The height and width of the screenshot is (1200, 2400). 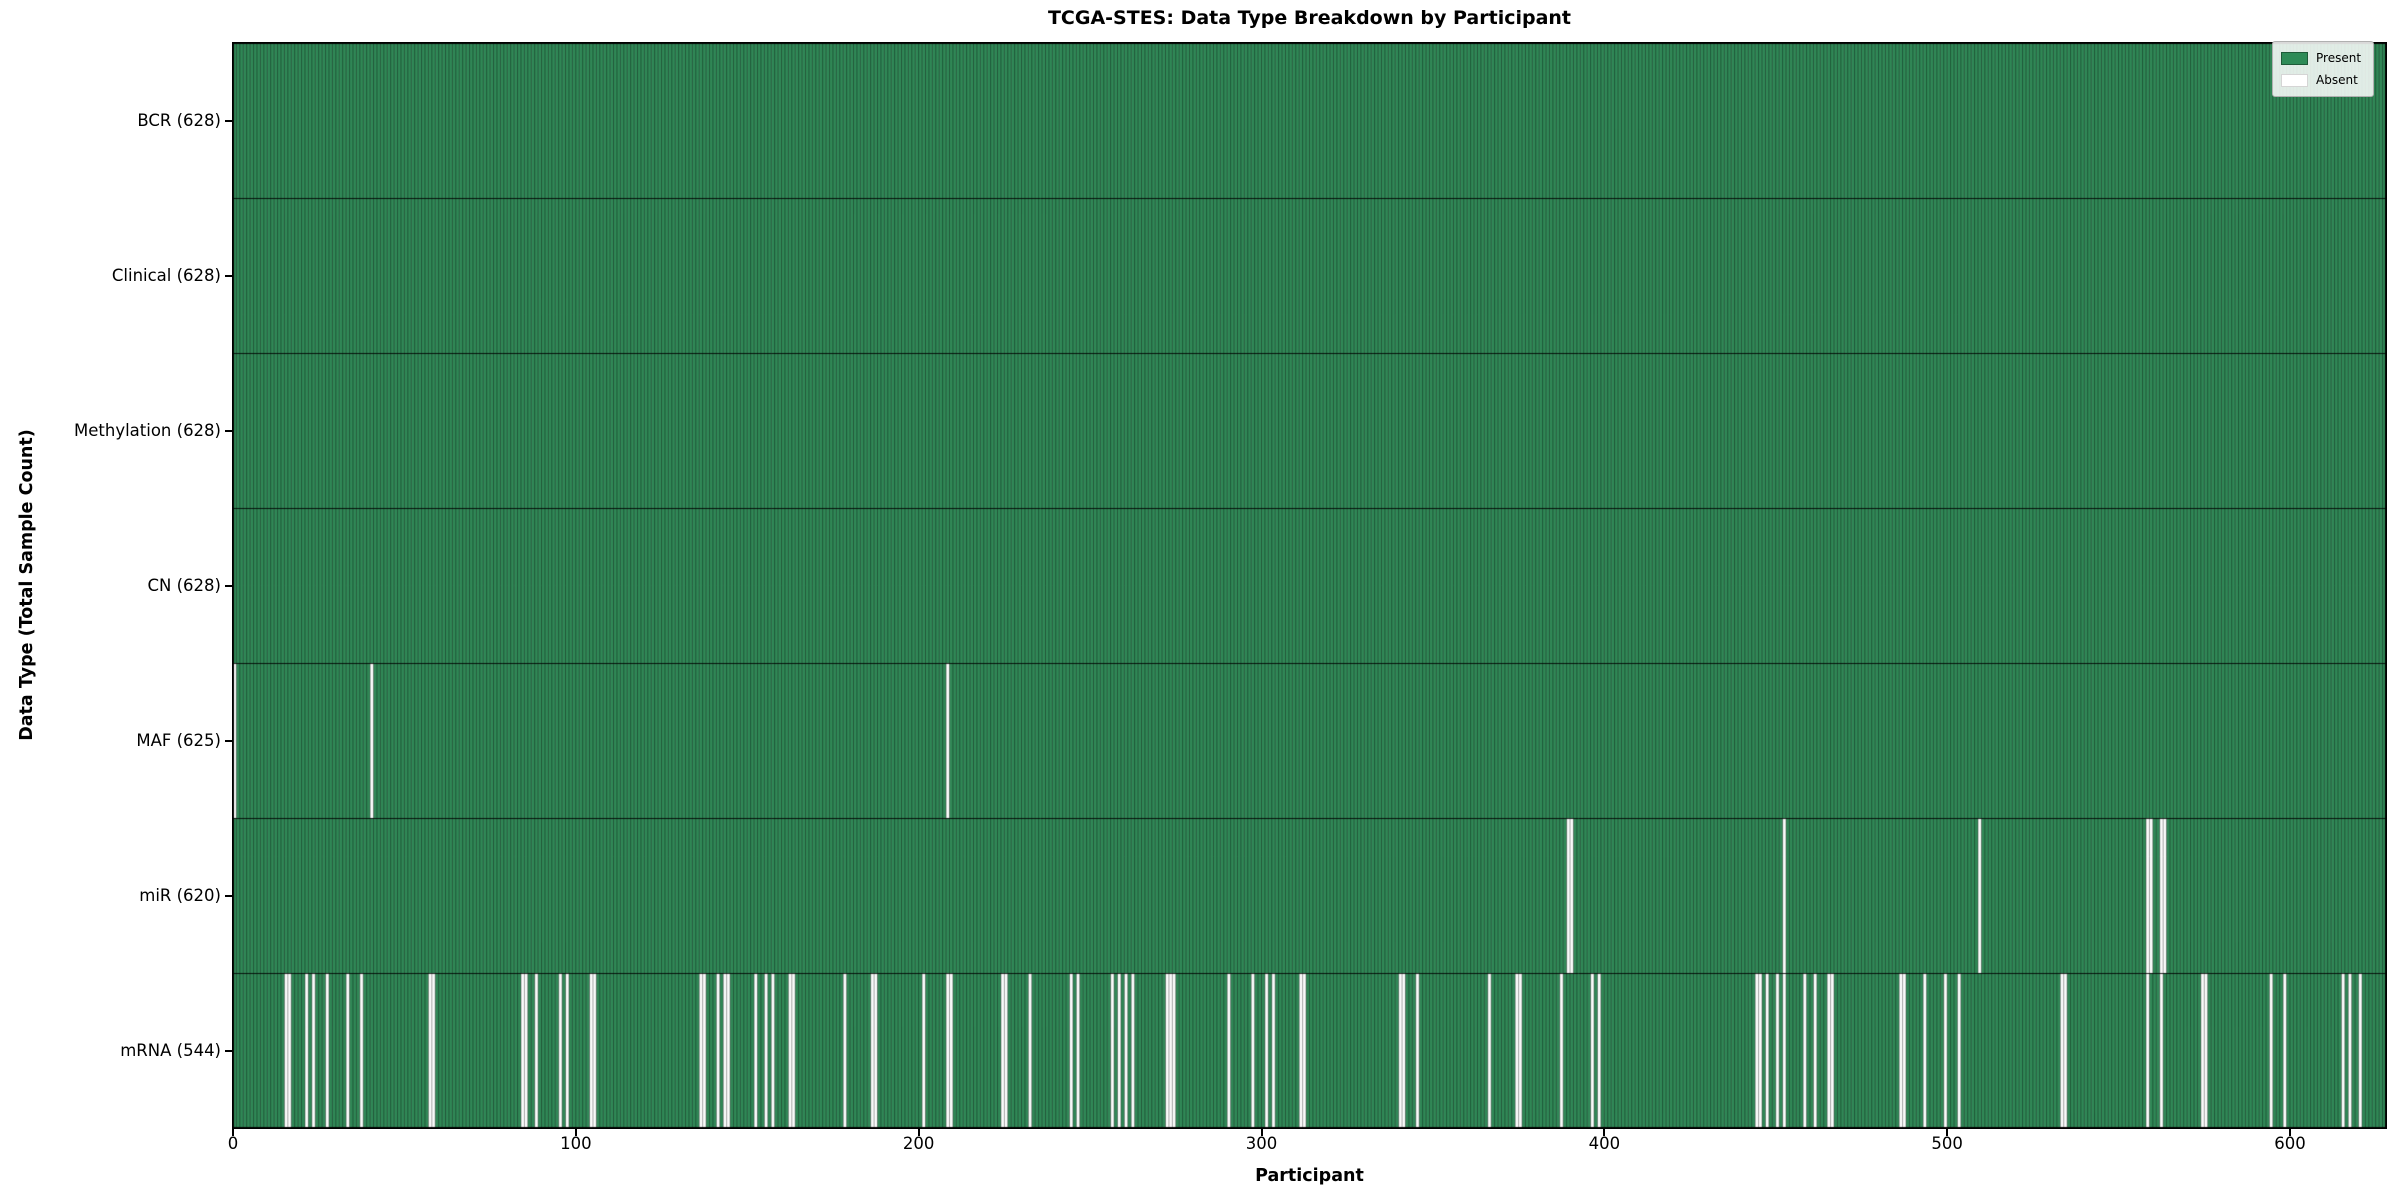 What do you see at coordinates (233, 1143) in the screenshot?
I see `x-tick-label: 0` at bounding box center [233, 1143].